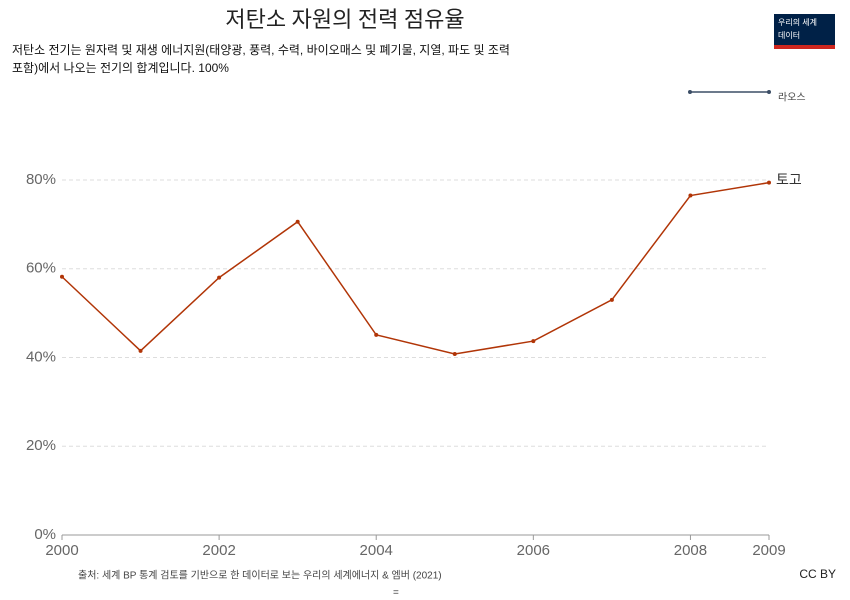  What do you see at coordinates (376, 550) in the screenshot?
I see `x-tick-label: 2004` at bounding box center [376, 550].